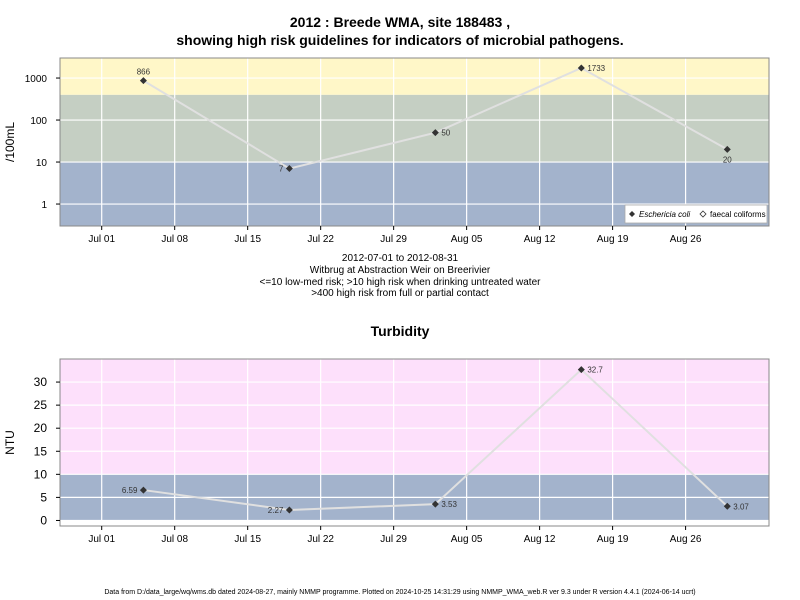  I want to click on chart2-y-axis-label: NTU, so click(10, 442).